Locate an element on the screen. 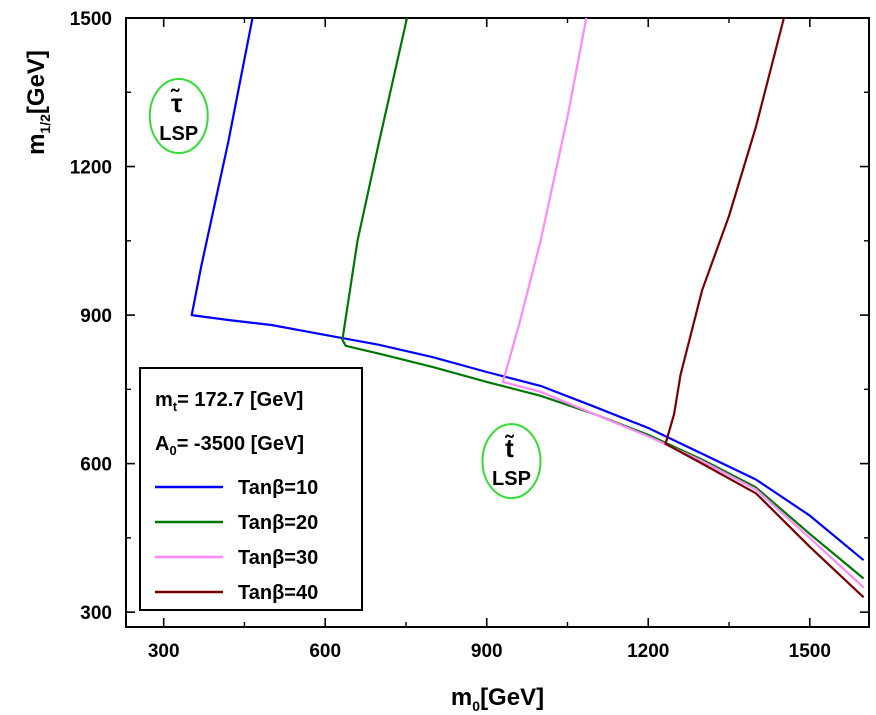  y-tick-label: 1500 is located at coordinates (91, 19).